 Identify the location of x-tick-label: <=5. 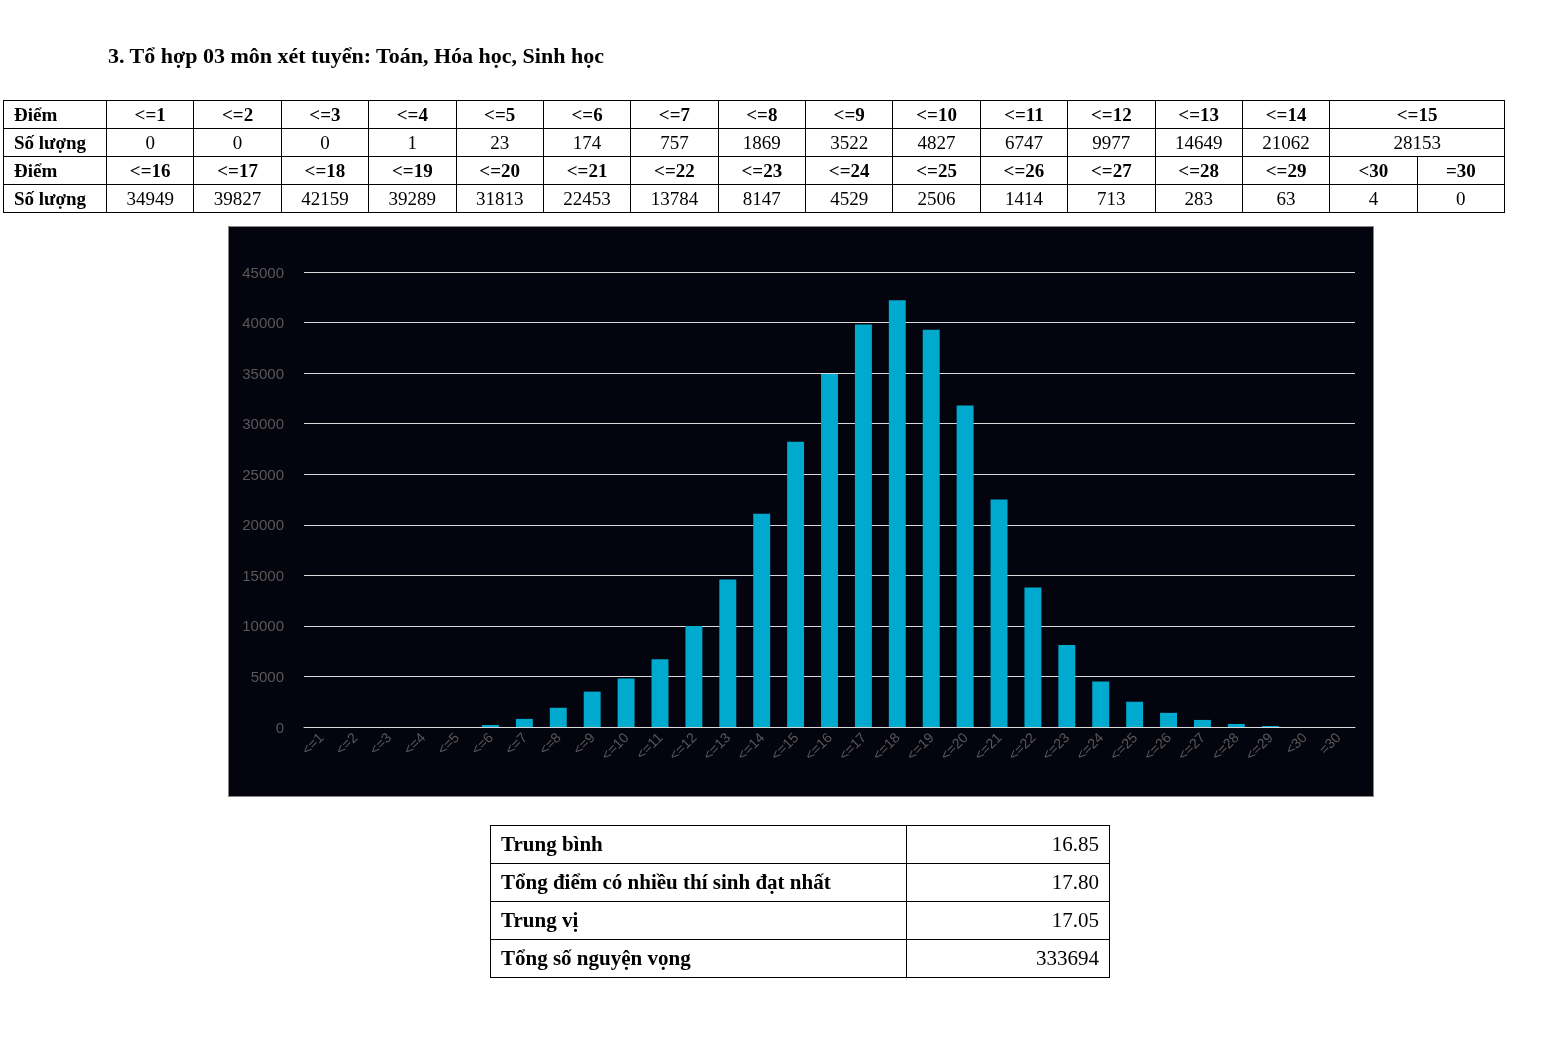
(448, 743).